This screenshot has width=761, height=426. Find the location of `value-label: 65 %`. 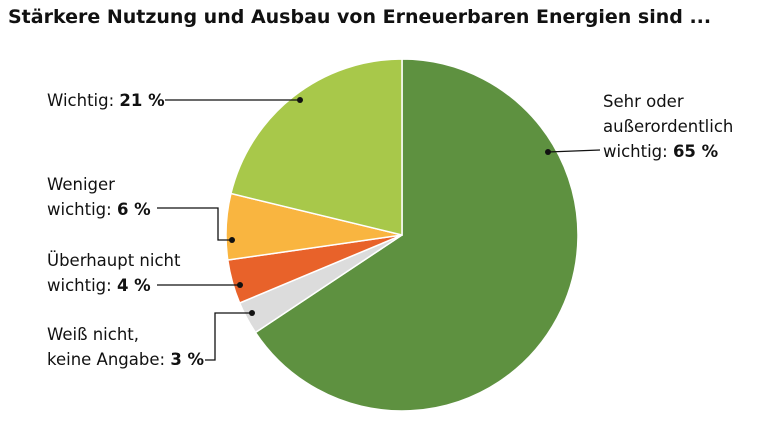

value-label: 65 % is located at coordinates (695, 151).